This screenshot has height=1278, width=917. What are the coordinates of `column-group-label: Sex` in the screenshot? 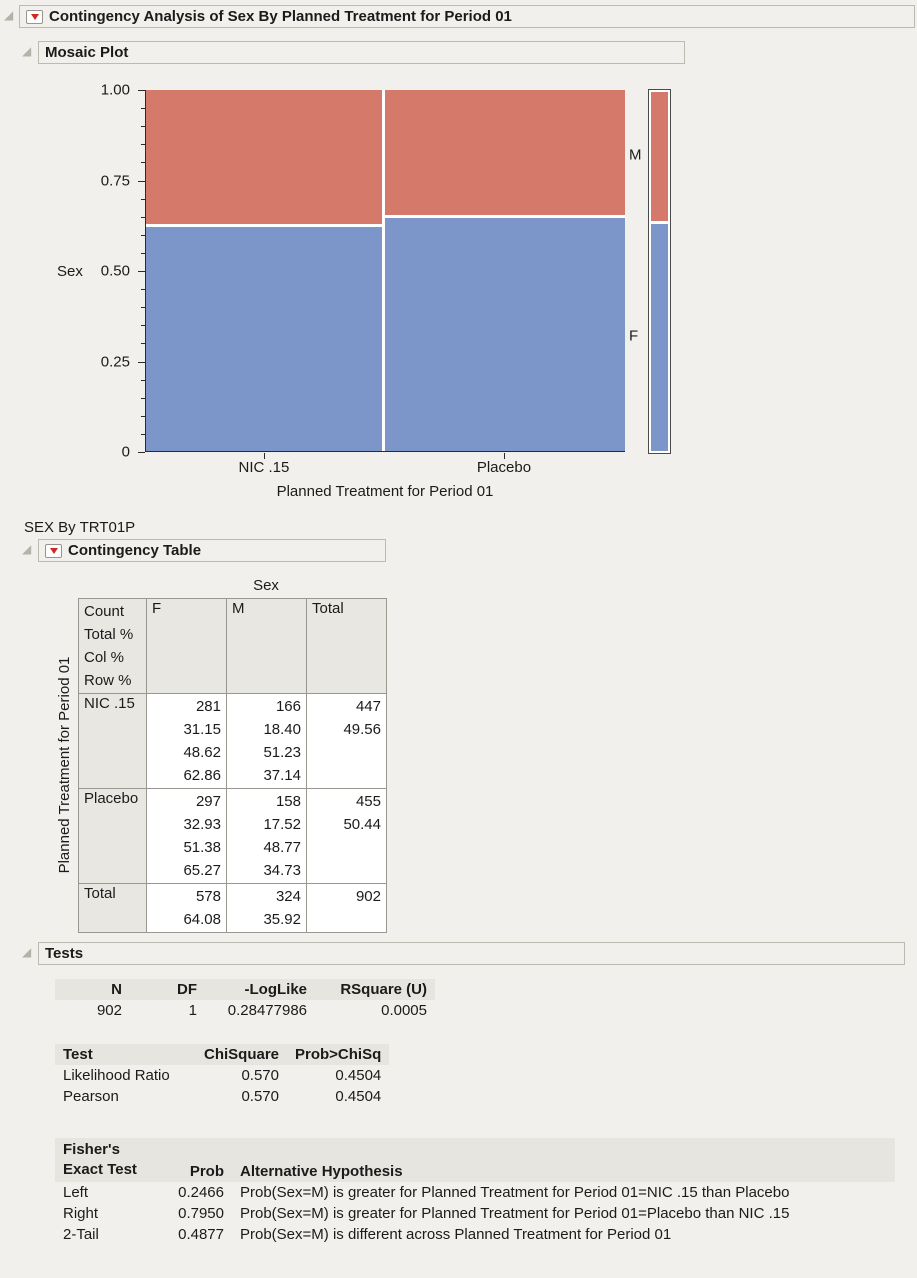 It's located at (266, 585).